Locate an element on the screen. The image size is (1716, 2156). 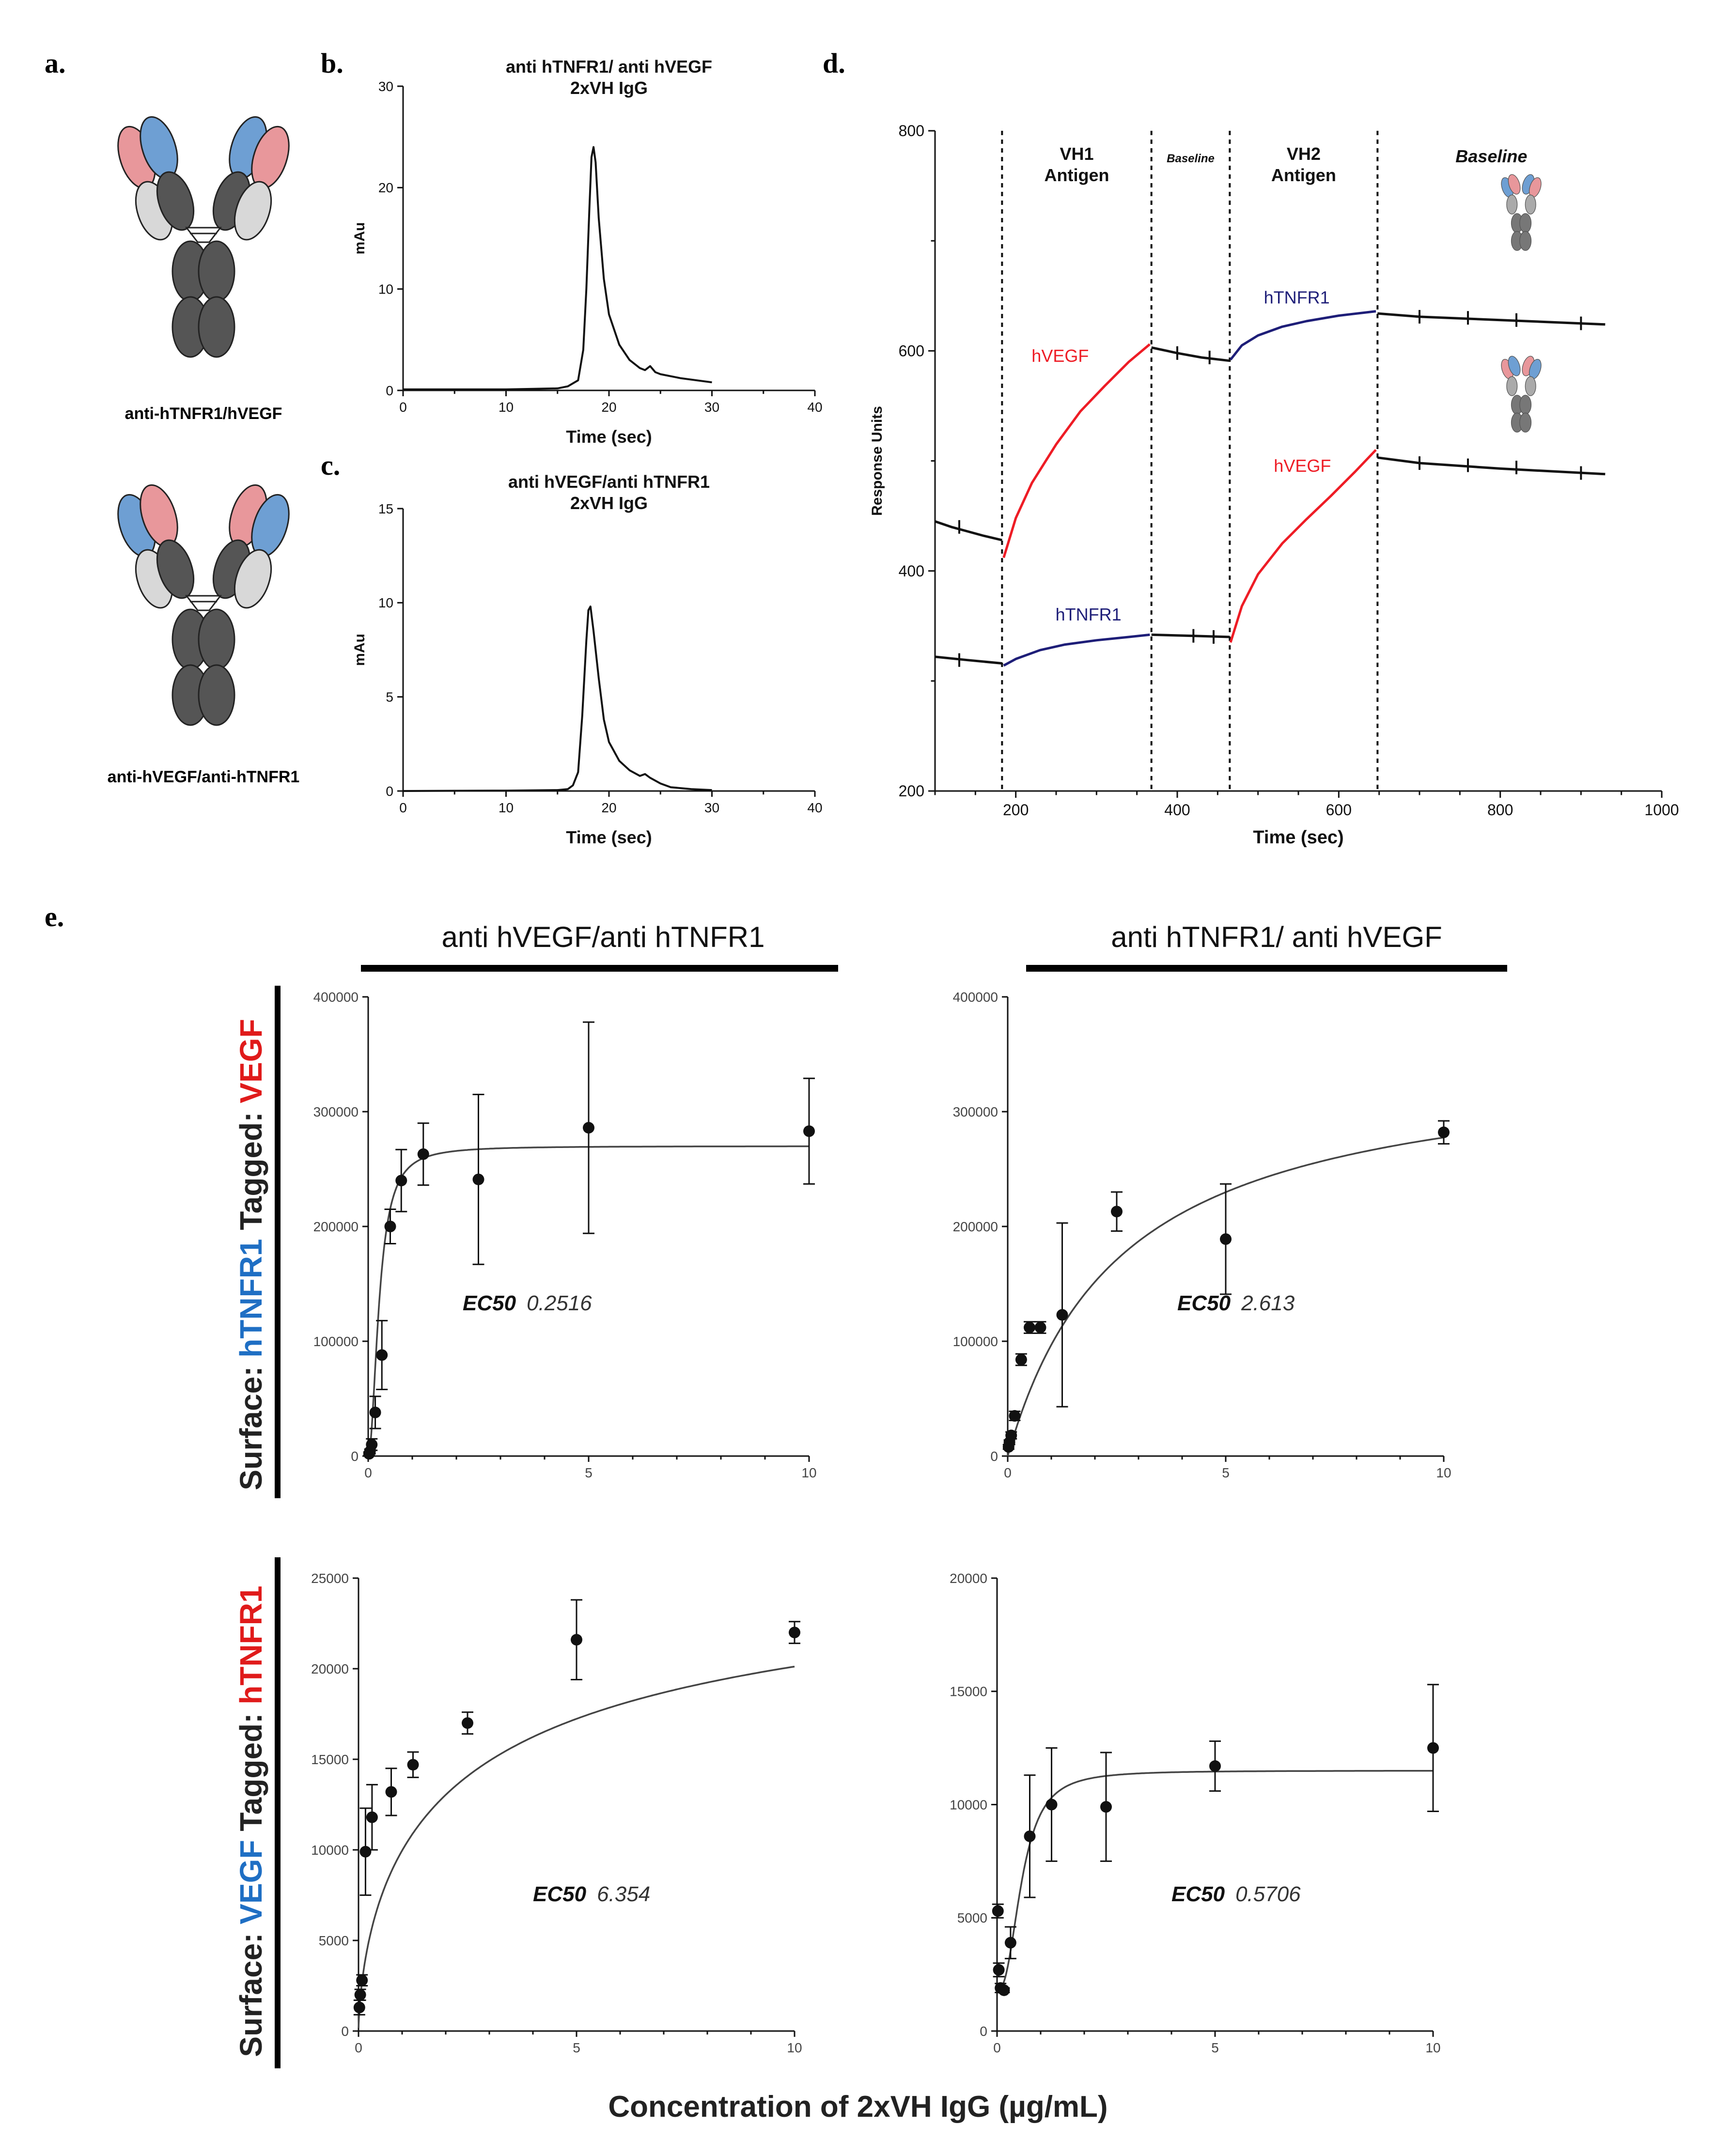
x-tick-label: 200 is located at coordinates (1016, 810).